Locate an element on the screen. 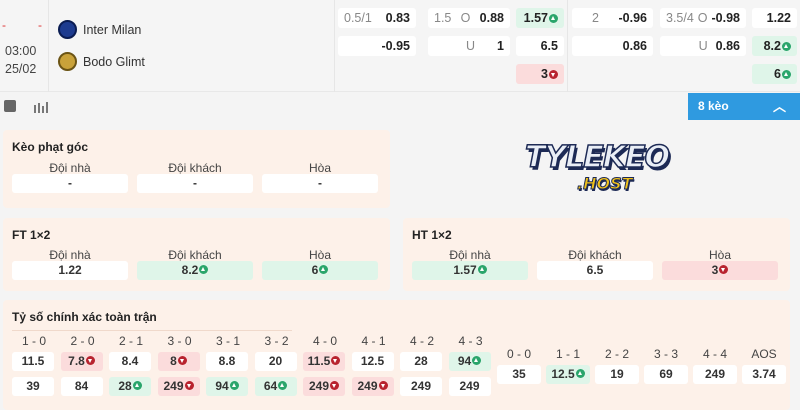 Image resolution: width=800 pixels, height=410 pixels. corner-title: Kèo phạt góc is located at coordinates (50, 147).